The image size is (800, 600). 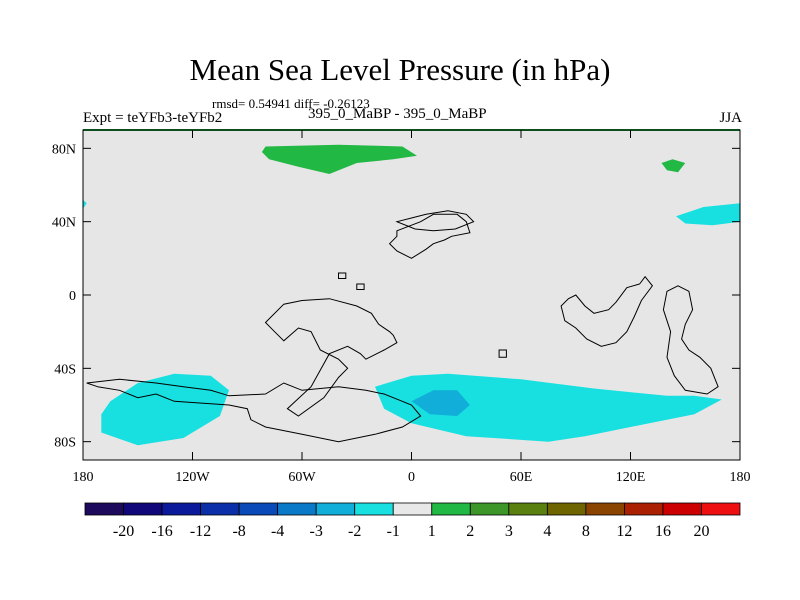 I want to click on region-siberia-arctic-positive, so click(x=673, y=166).